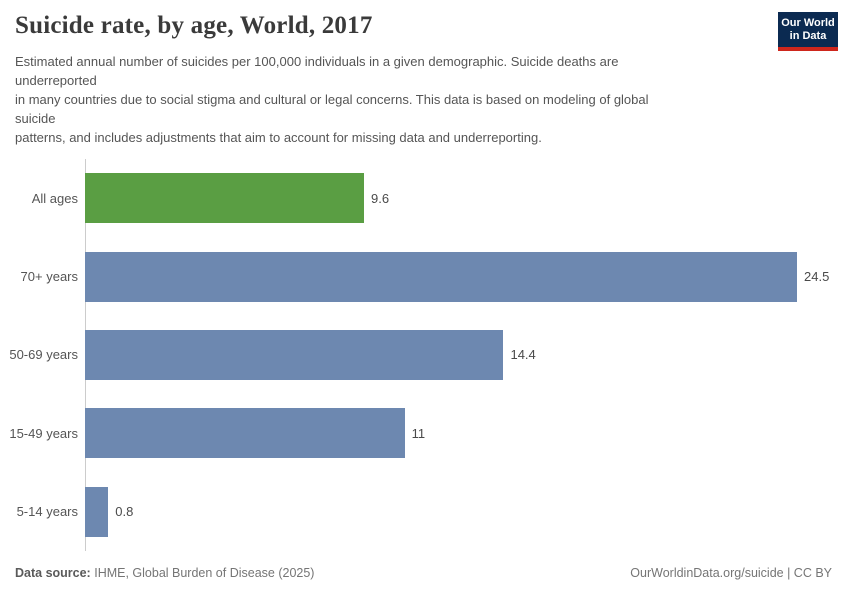 Image resolution: width=850 pixels, height=600 pixels. I want to click on category-label: All ages, so click(54, 198).